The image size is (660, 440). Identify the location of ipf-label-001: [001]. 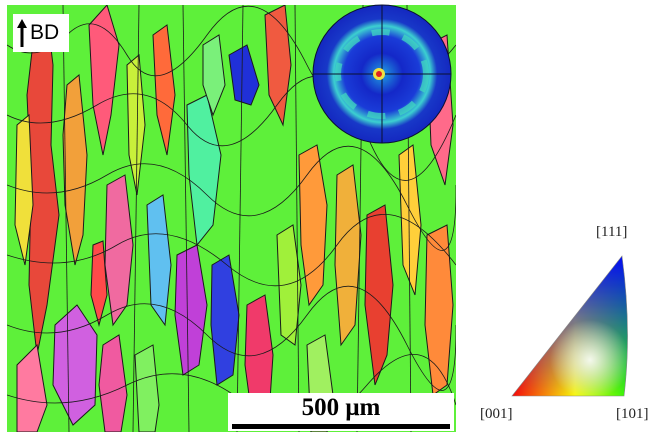
(496, 414).